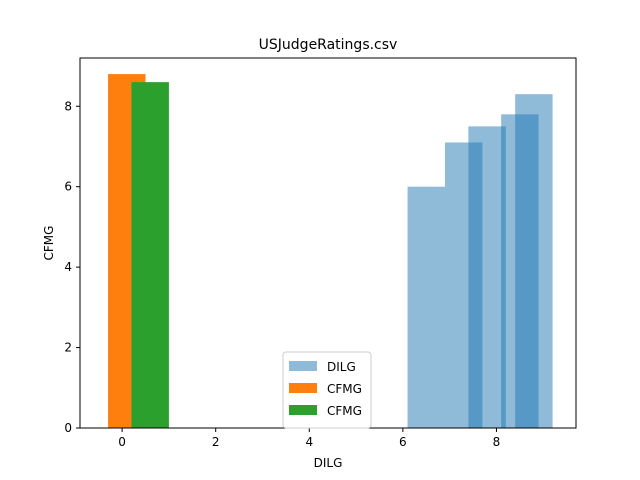  What do you see at coordinates (309, 442) in the screenshot?
I see `x-tick-label: 4` at bounding box center [309, 442].